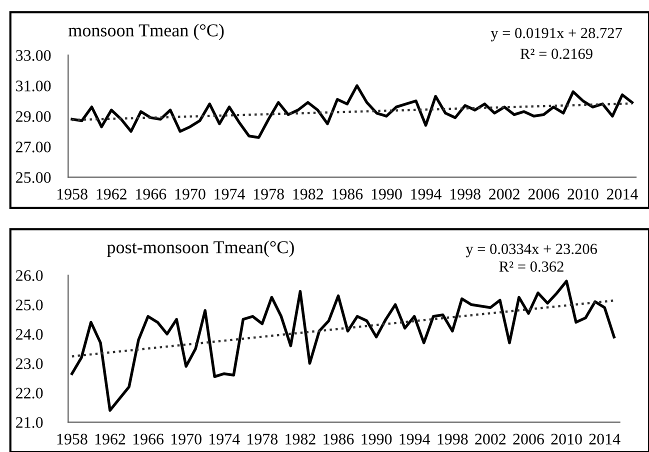 This screenshot has height=452, width=649. What do you see at coordinates (33, 177) in the screenshot?
I see `y-tick-label: 25.00` at bounding box center [33, 177].